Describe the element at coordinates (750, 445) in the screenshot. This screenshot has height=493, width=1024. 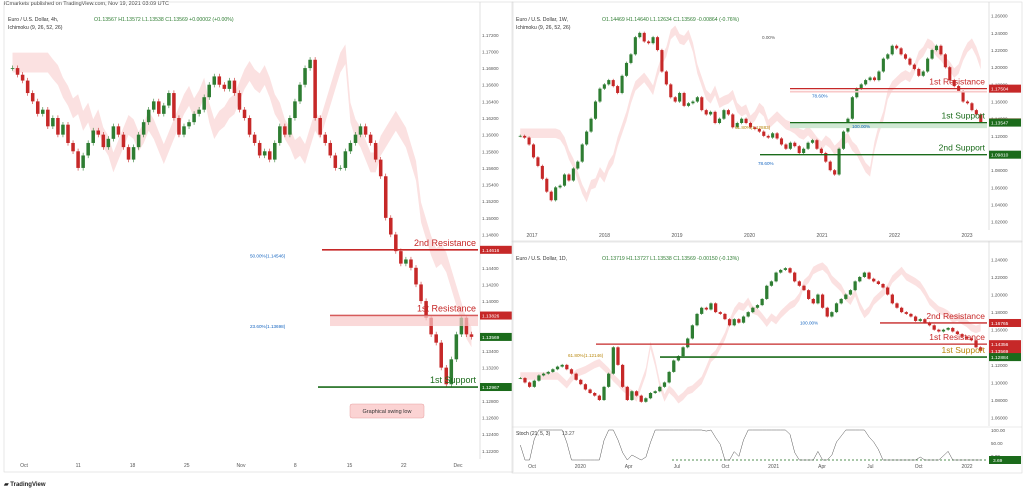
I see `stoch-line` at that location.